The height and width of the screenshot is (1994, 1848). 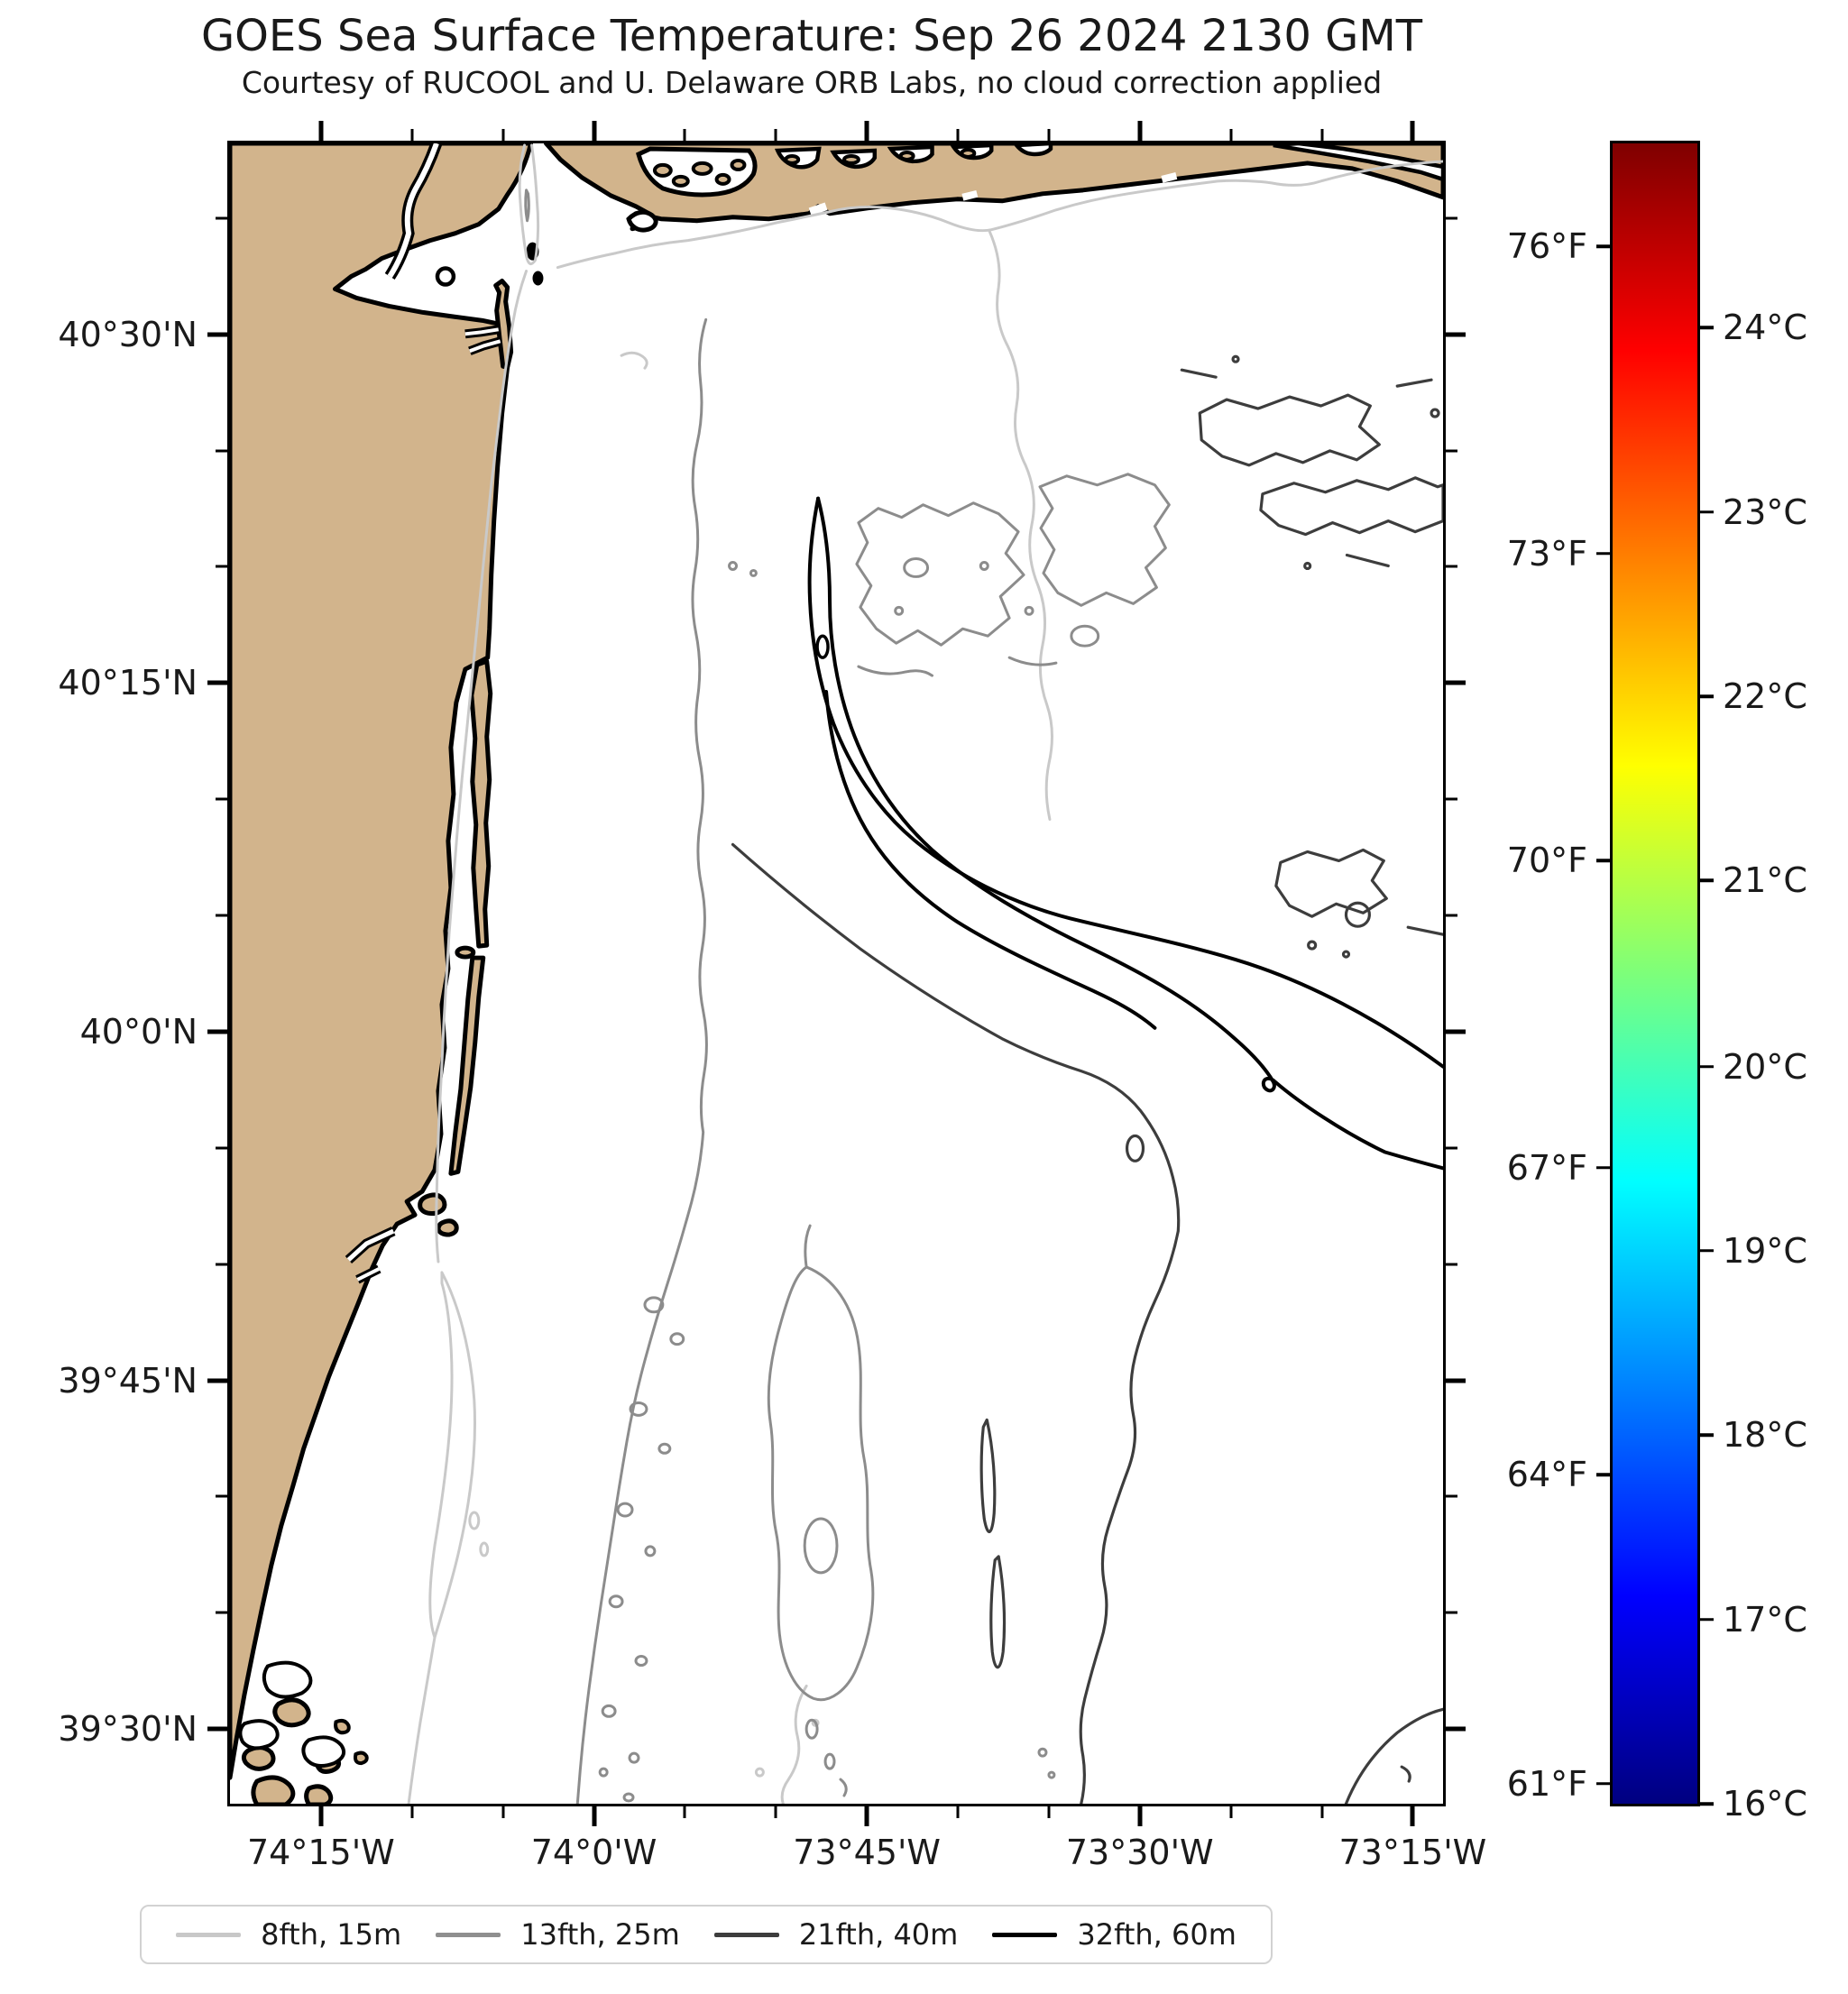 What do you see at coordinates (594, 1852) in the screenshot?
I see `lon-tick-label: 74°0'W` at bounding box center [594, 1852].